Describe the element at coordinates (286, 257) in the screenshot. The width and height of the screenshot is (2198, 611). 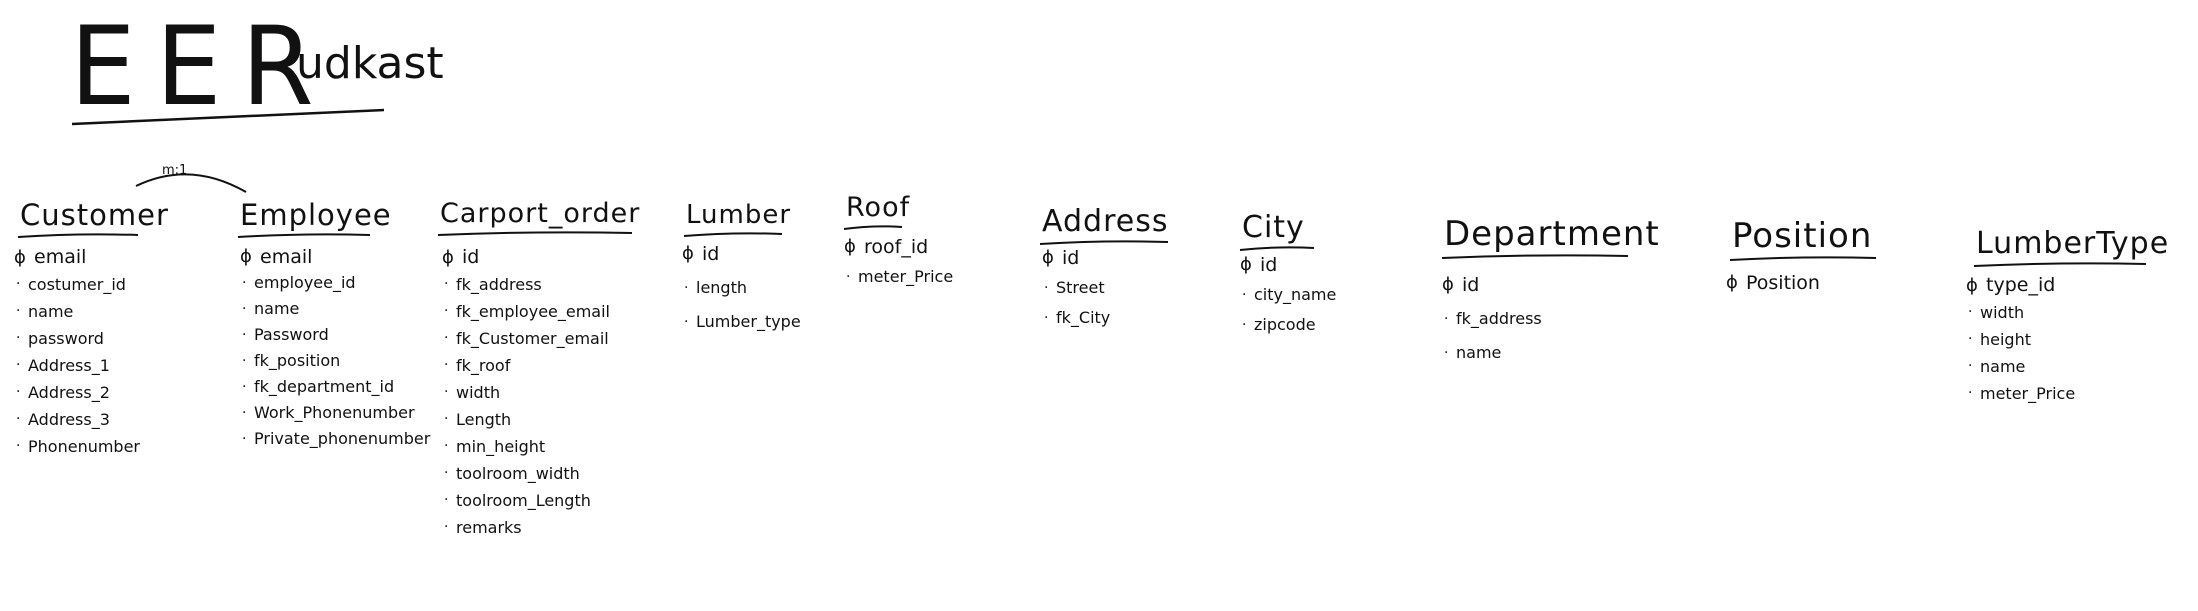
I see `attribute-label: email` at that location.